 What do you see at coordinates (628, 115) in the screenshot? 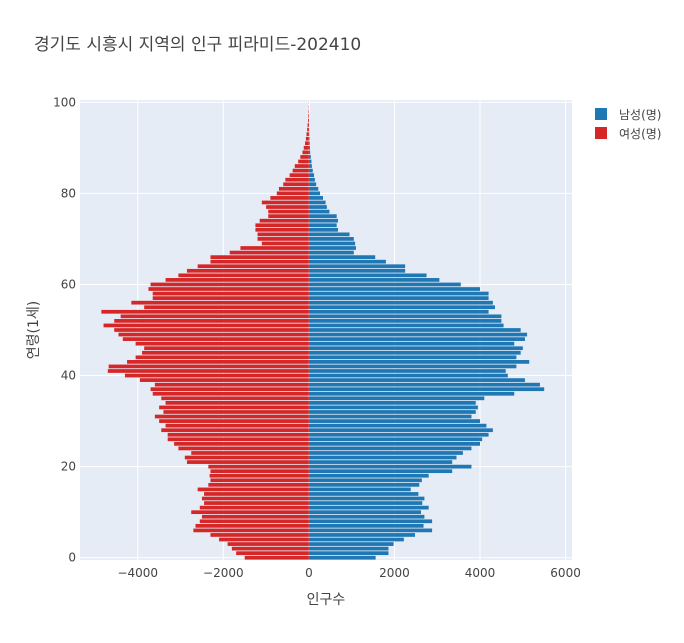
I see `legend-item-male: 남성(명)` at bounding box center [628, 115].